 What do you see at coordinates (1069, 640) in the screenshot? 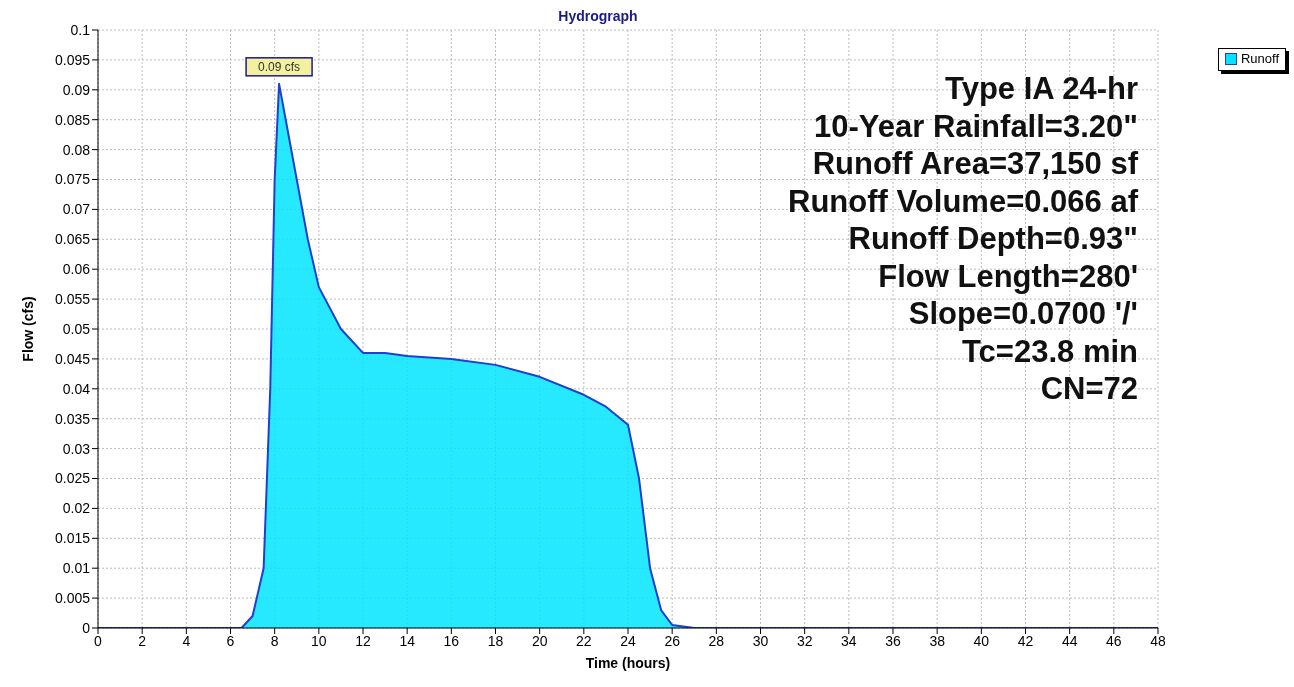
I see `x-tick-label: 44` at bounding box center [1069, 640].